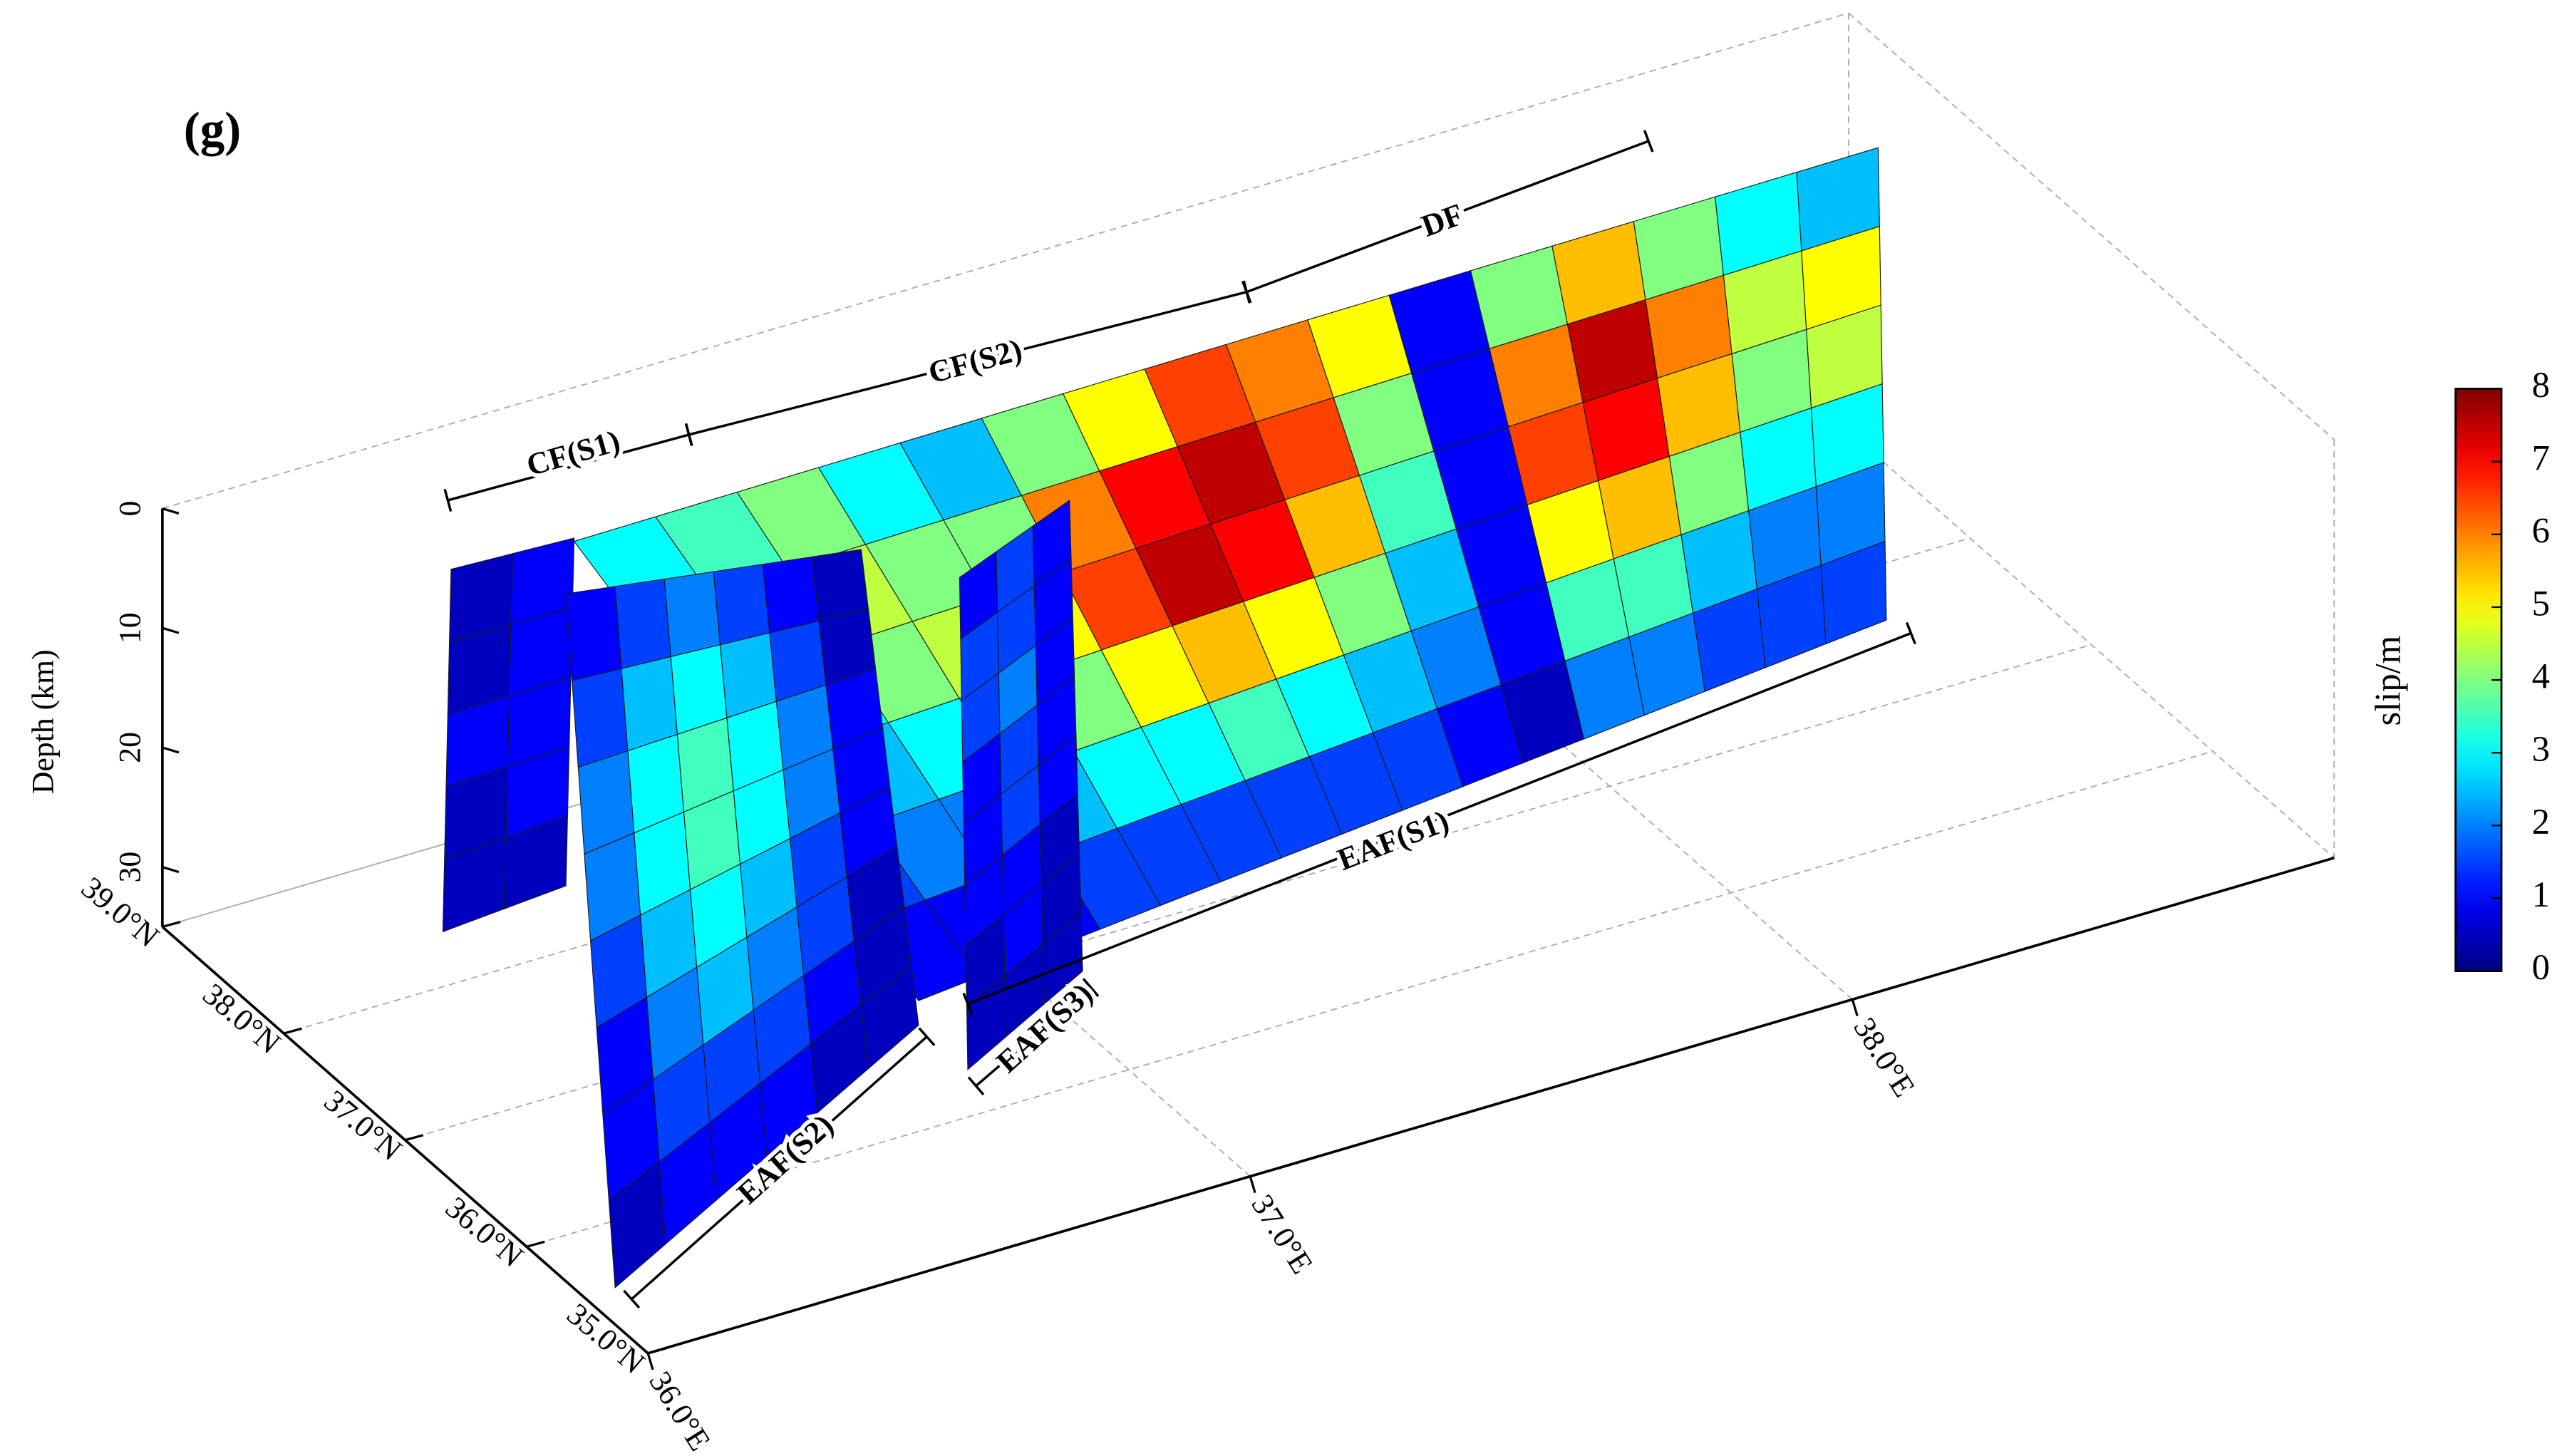  Describe the element at coordinates (2541, 822) in the screenshot. I see `colorbar-tick-label: 2` at that location.